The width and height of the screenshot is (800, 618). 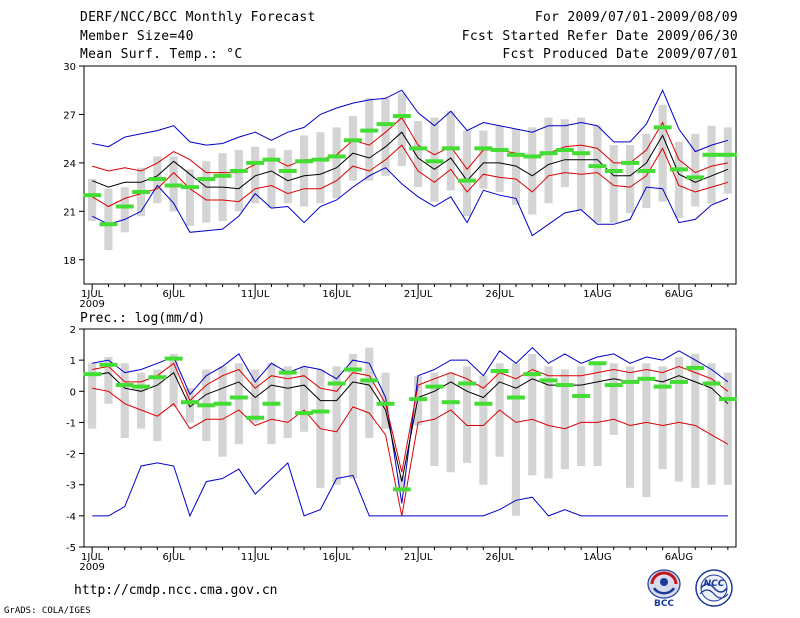 I want to click on prec-x-tick-label: 26JUL, so click(x=499, y=557).